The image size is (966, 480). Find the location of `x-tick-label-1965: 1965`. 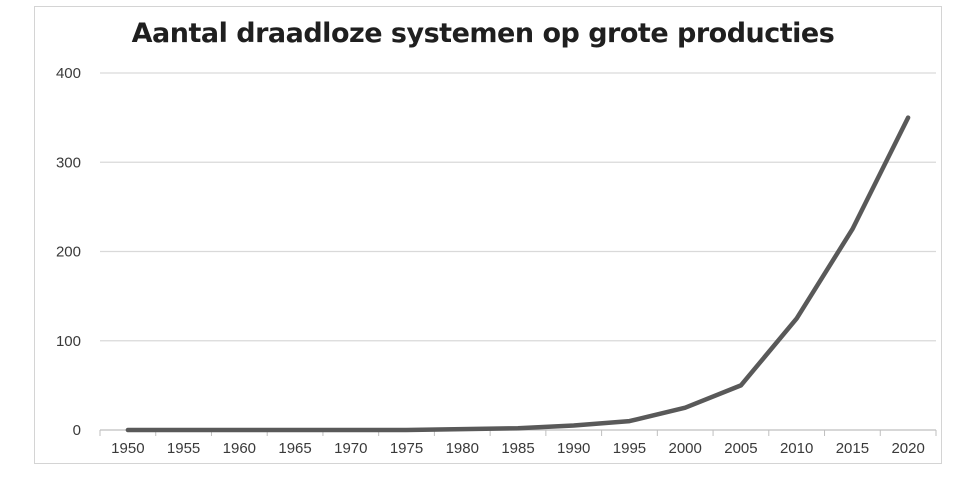

x-tick-label-1965: 1965 is located at coordinates (294, 448).